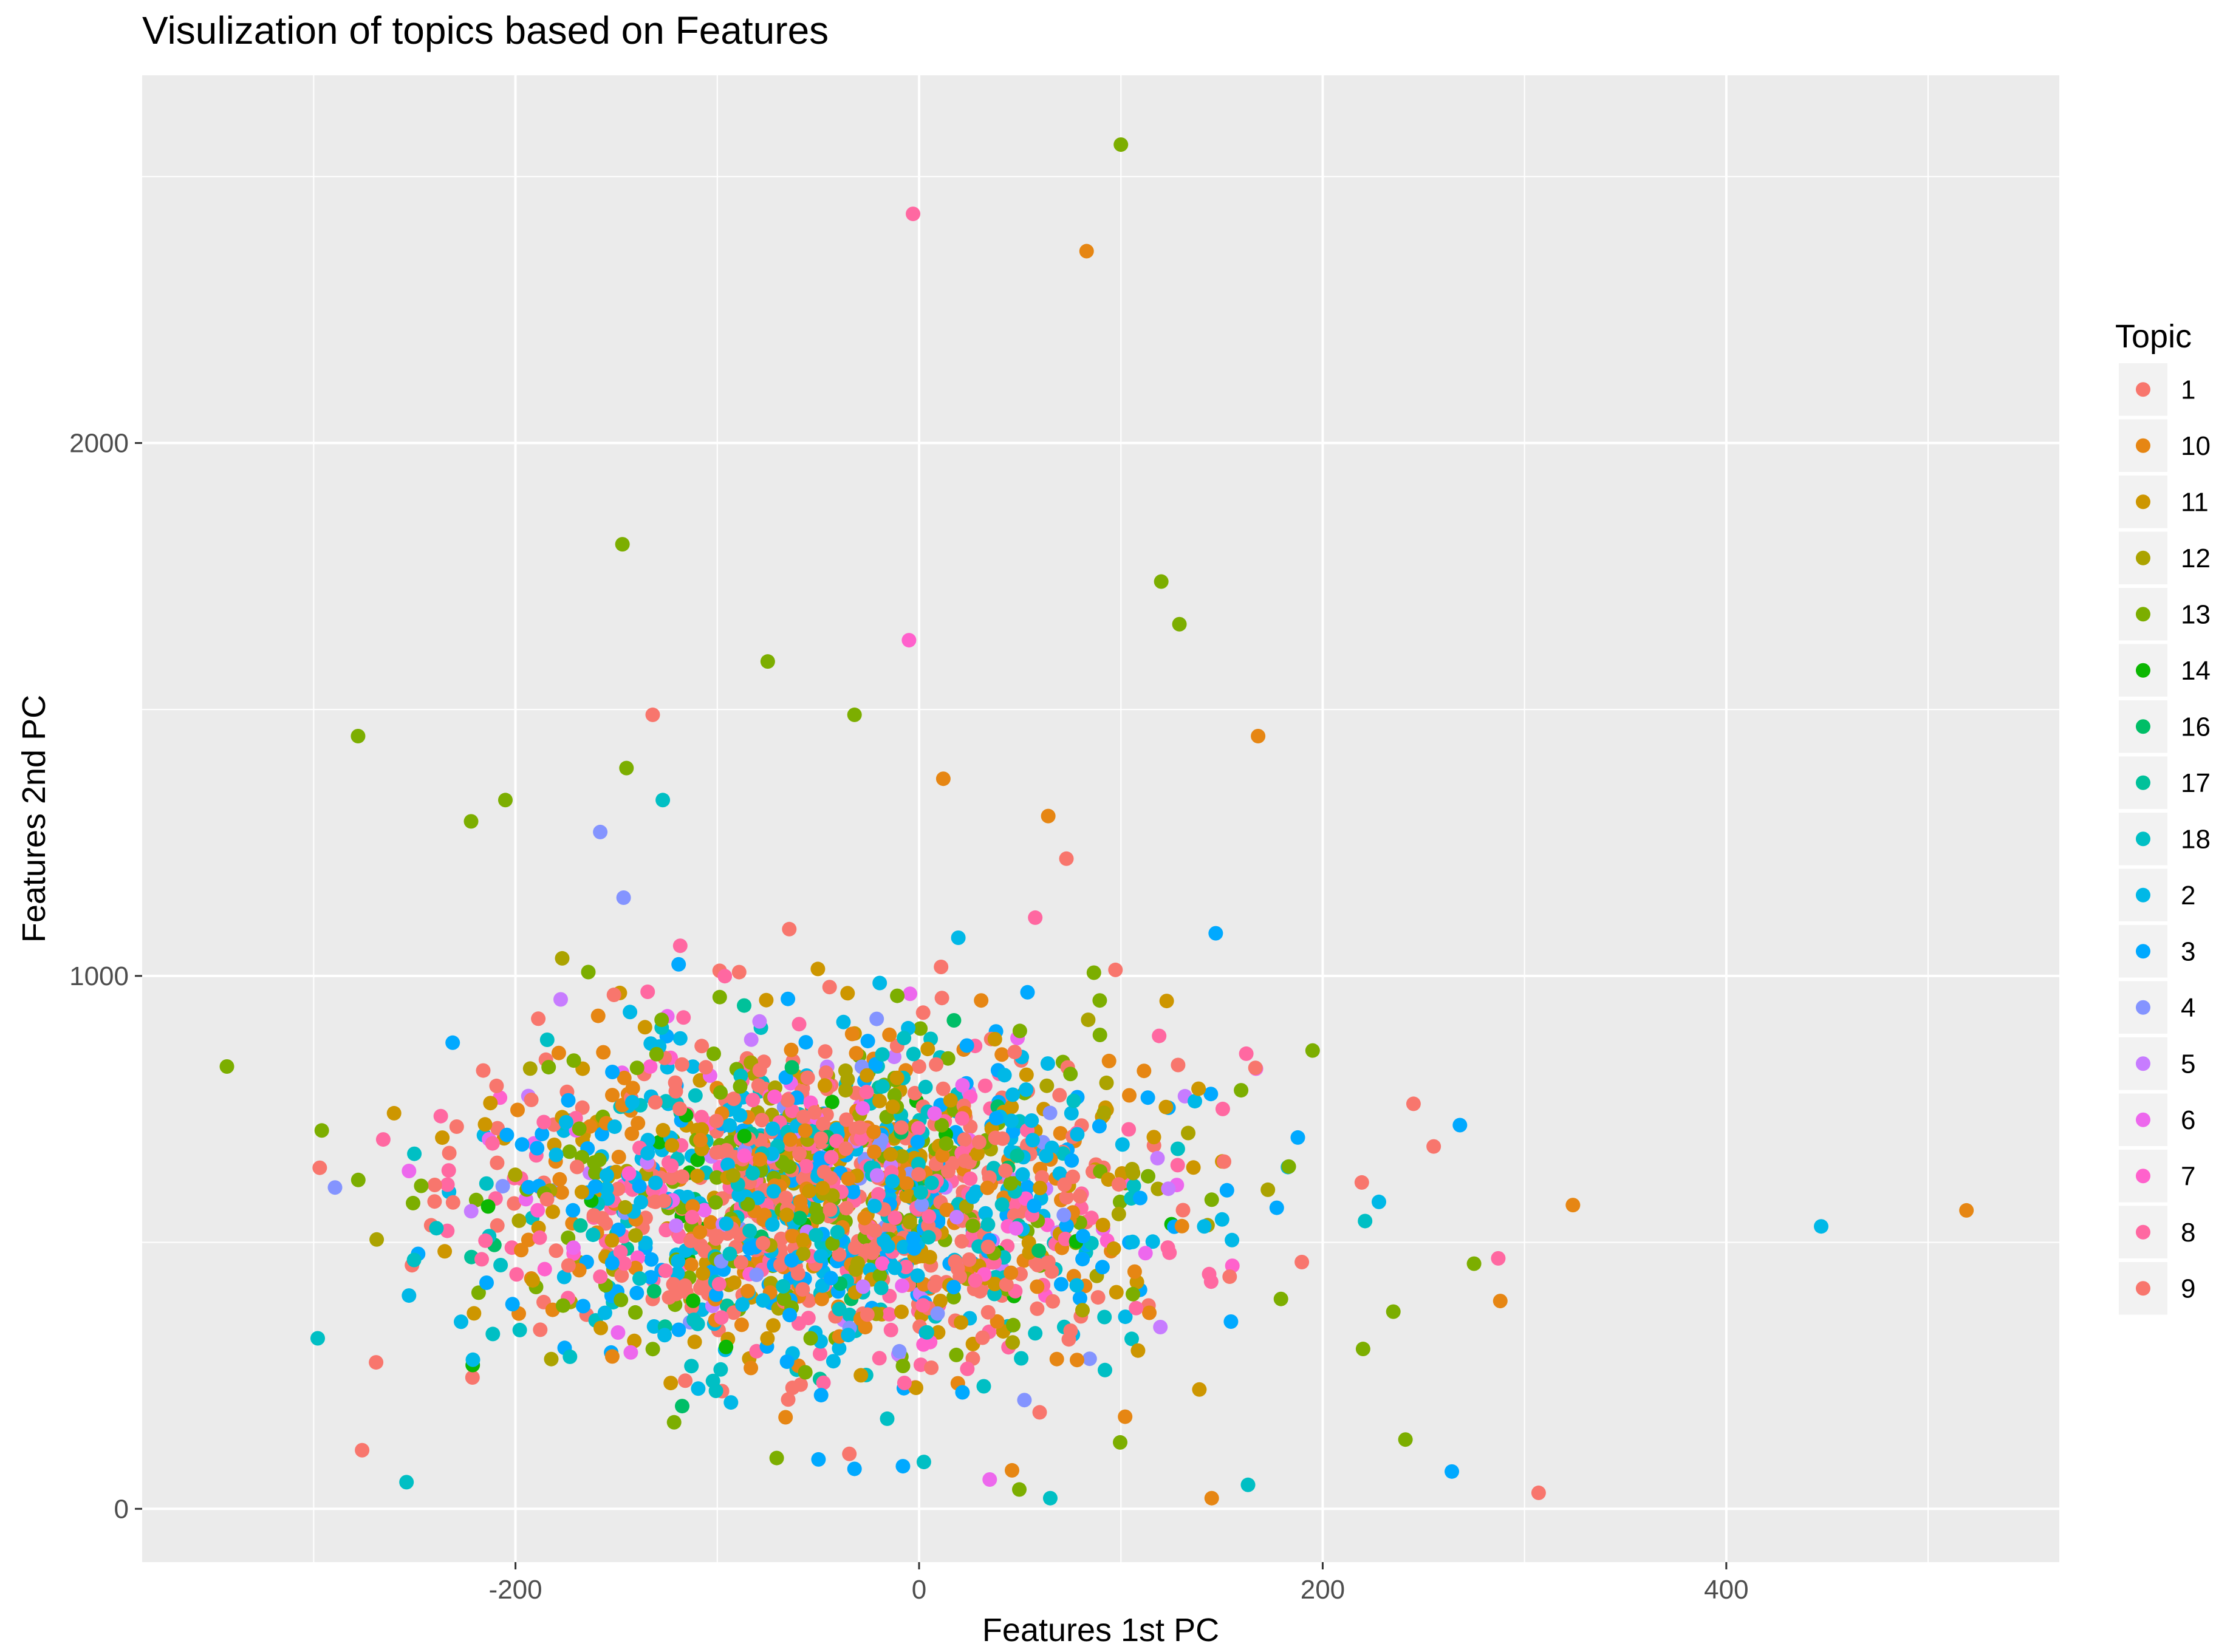 The width and height of the screenshot is (2216, 1652). Describe the element at coordinates (34, 819) in the screenshot. I see `y-axis-title: Features 2nd PC` at that location.